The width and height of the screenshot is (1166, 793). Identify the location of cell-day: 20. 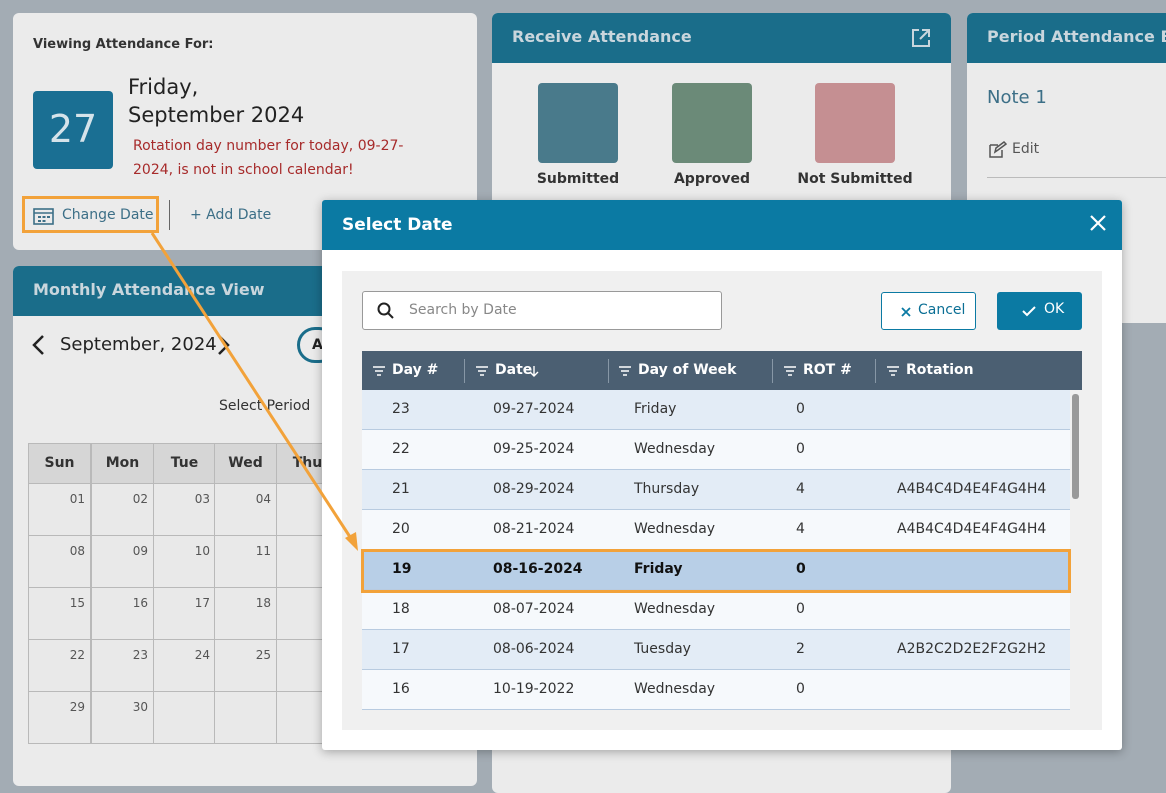
(401, 529).